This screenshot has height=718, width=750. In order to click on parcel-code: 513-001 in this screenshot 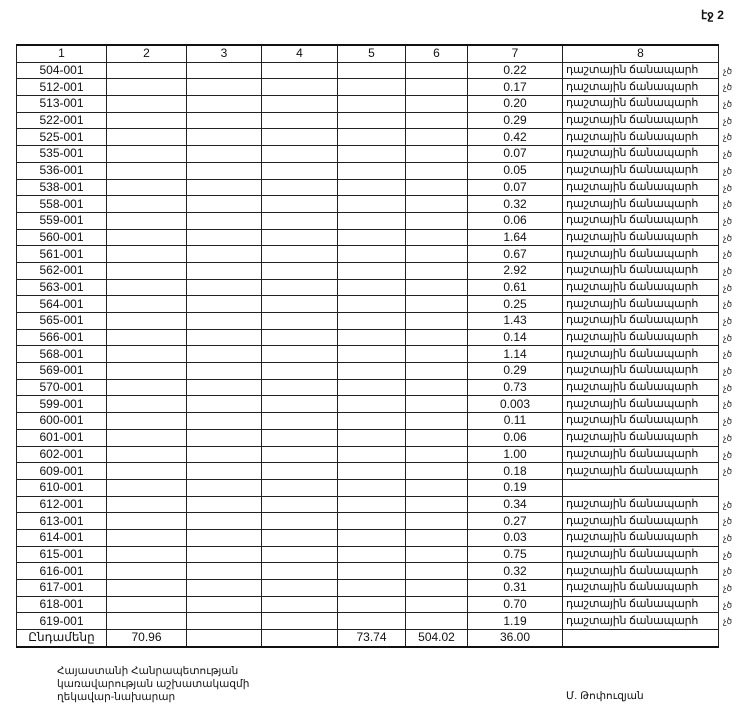, I will do `click(61, 104)`.